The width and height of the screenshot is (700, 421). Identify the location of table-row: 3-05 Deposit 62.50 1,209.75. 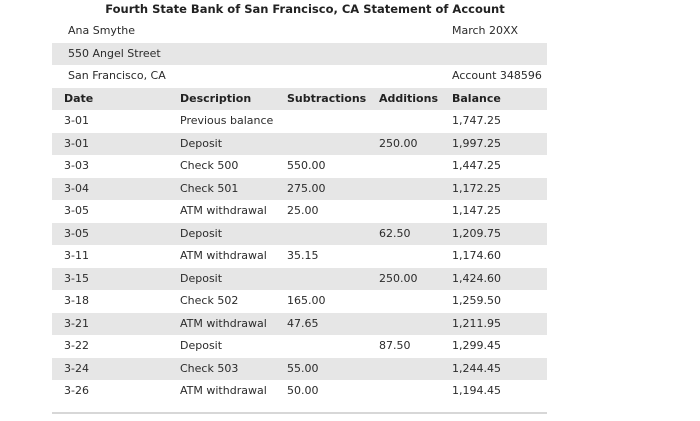
(299, 233).